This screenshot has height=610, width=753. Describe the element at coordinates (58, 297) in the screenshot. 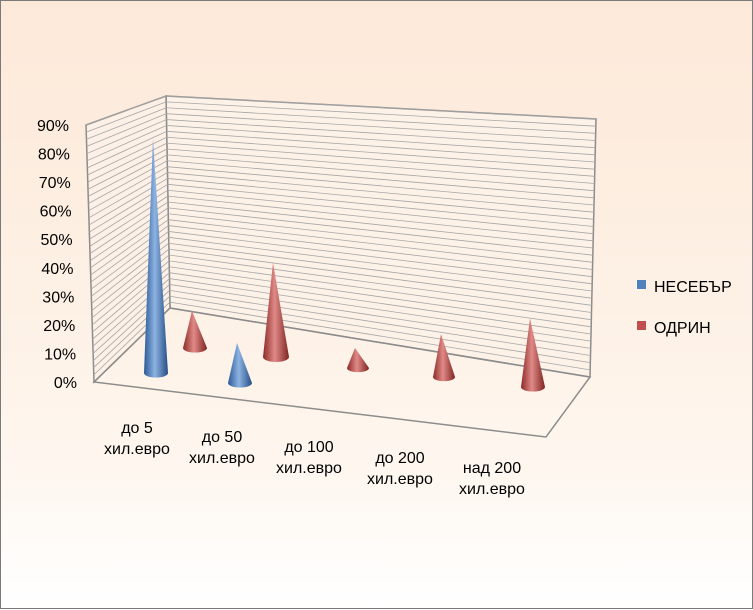

I see `y-tick-label: 30%` at that location.